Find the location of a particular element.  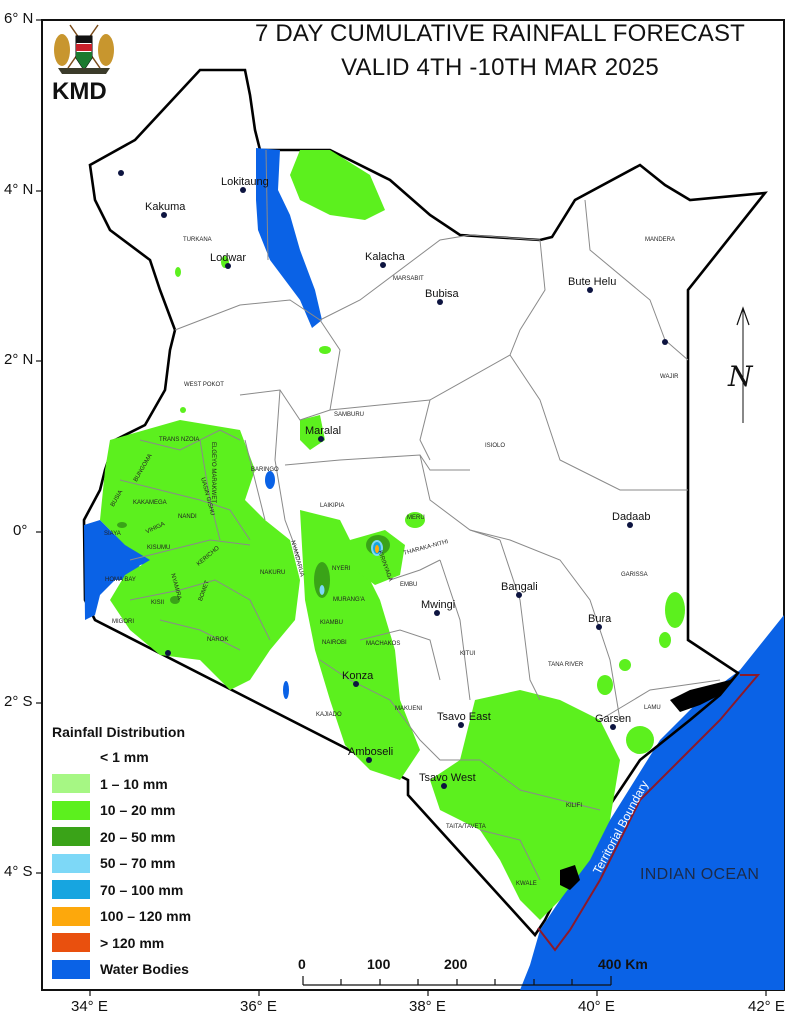

lat-label-2n: 2° N is located at coordinates (19, 359).